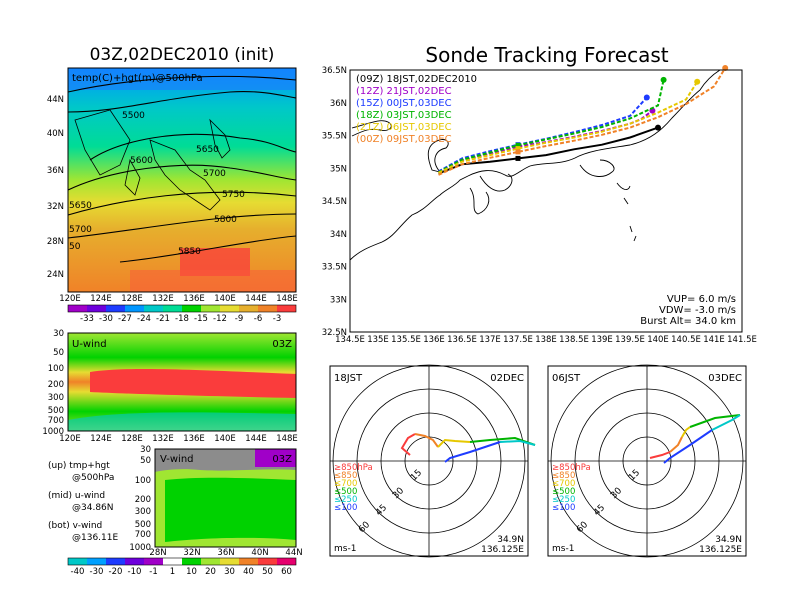 The width and height of the screenshot is (792, 616). What do you see at coordinates (133, 116) in the screenshot?
I see `contour-label: 5500` at bounding box center [133, 116].